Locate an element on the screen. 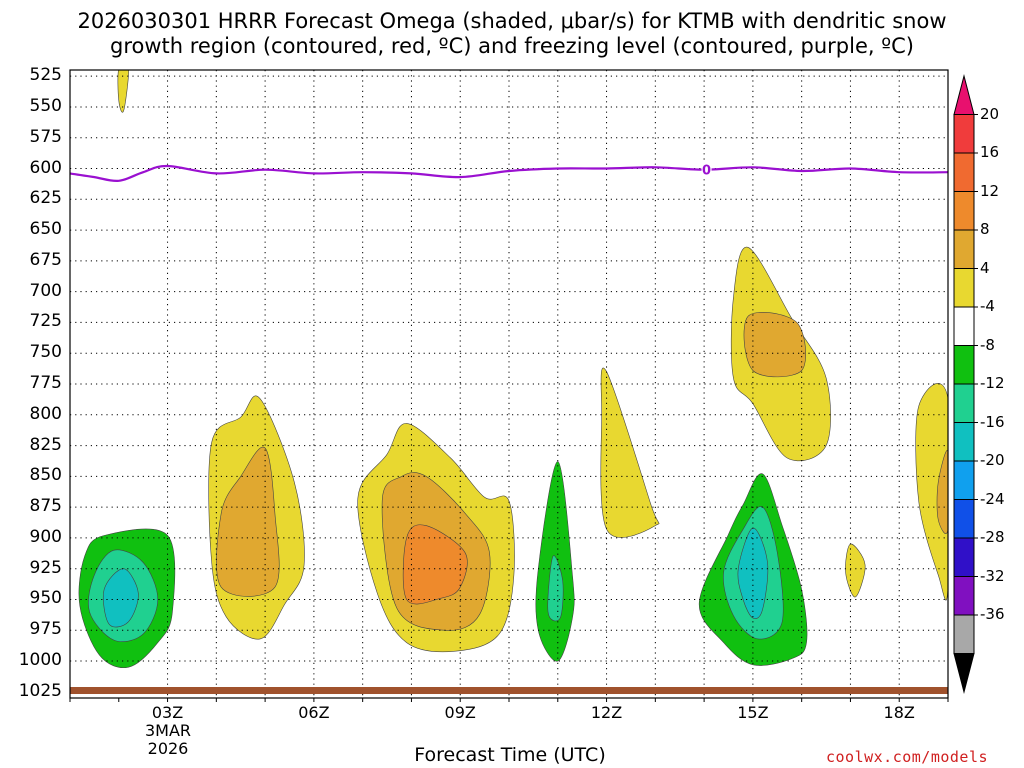 This screenshot has height=768, width=1024. y-tick-label: 1000 is located at coordinates (40, 660).